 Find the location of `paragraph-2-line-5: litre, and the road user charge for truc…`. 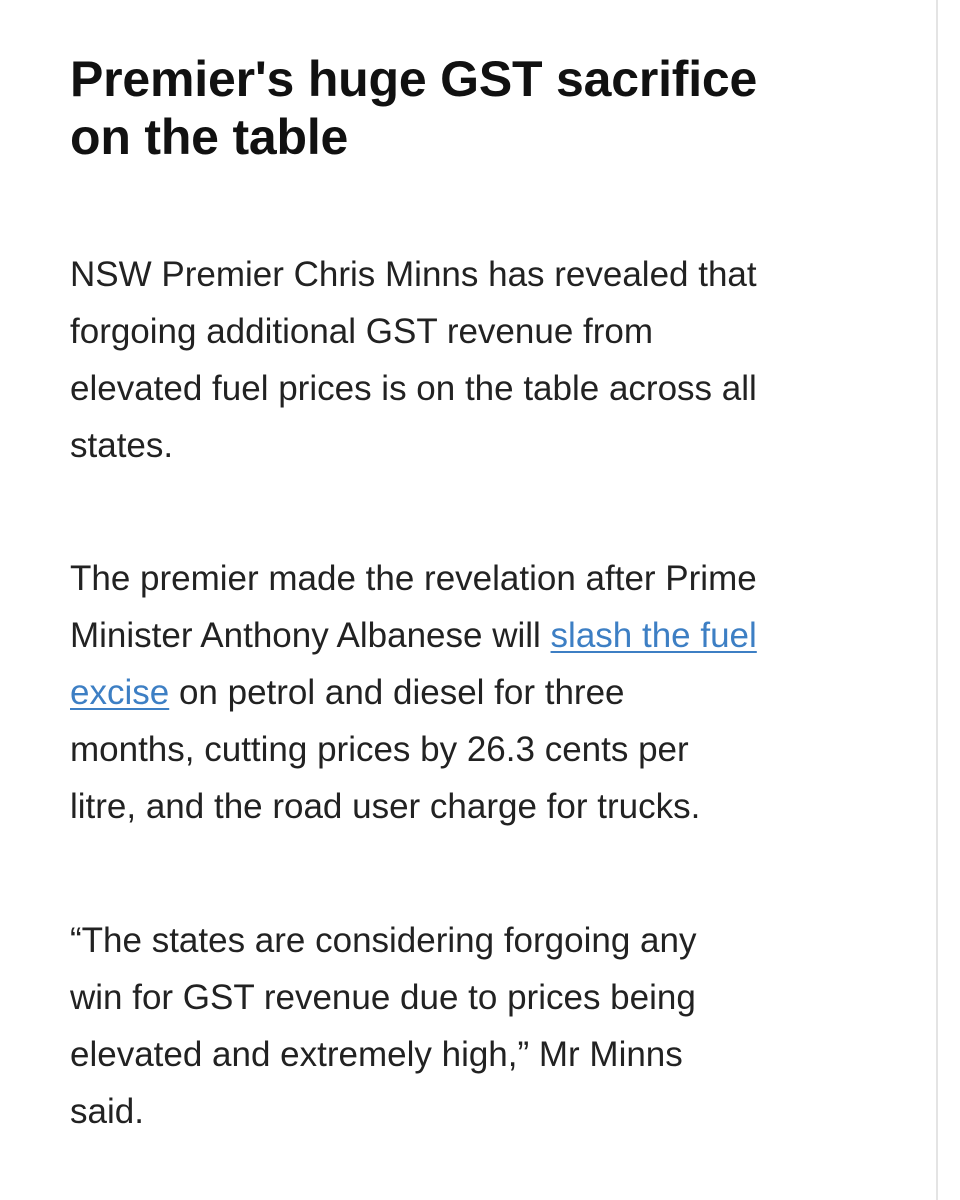

paragraph-2-line-5: litre, and the road user charge for truc… is located at coordinates (385, 806).